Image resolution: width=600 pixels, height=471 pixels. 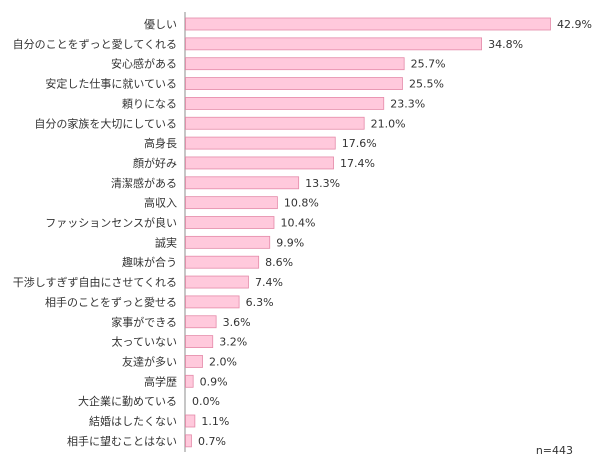 I want to click on value-label: 25.7%, so click(x=428, y=64).